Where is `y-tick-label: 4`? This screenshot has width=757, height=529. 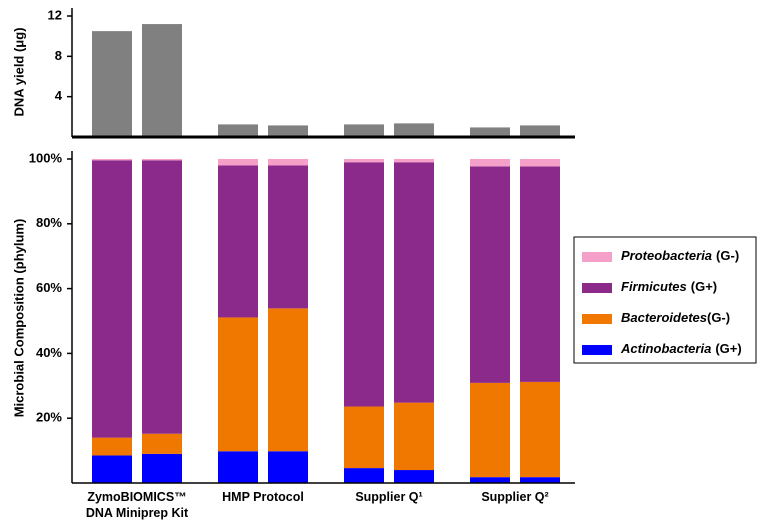
y-tick-label: 4 is located at coordinates (59, 95).